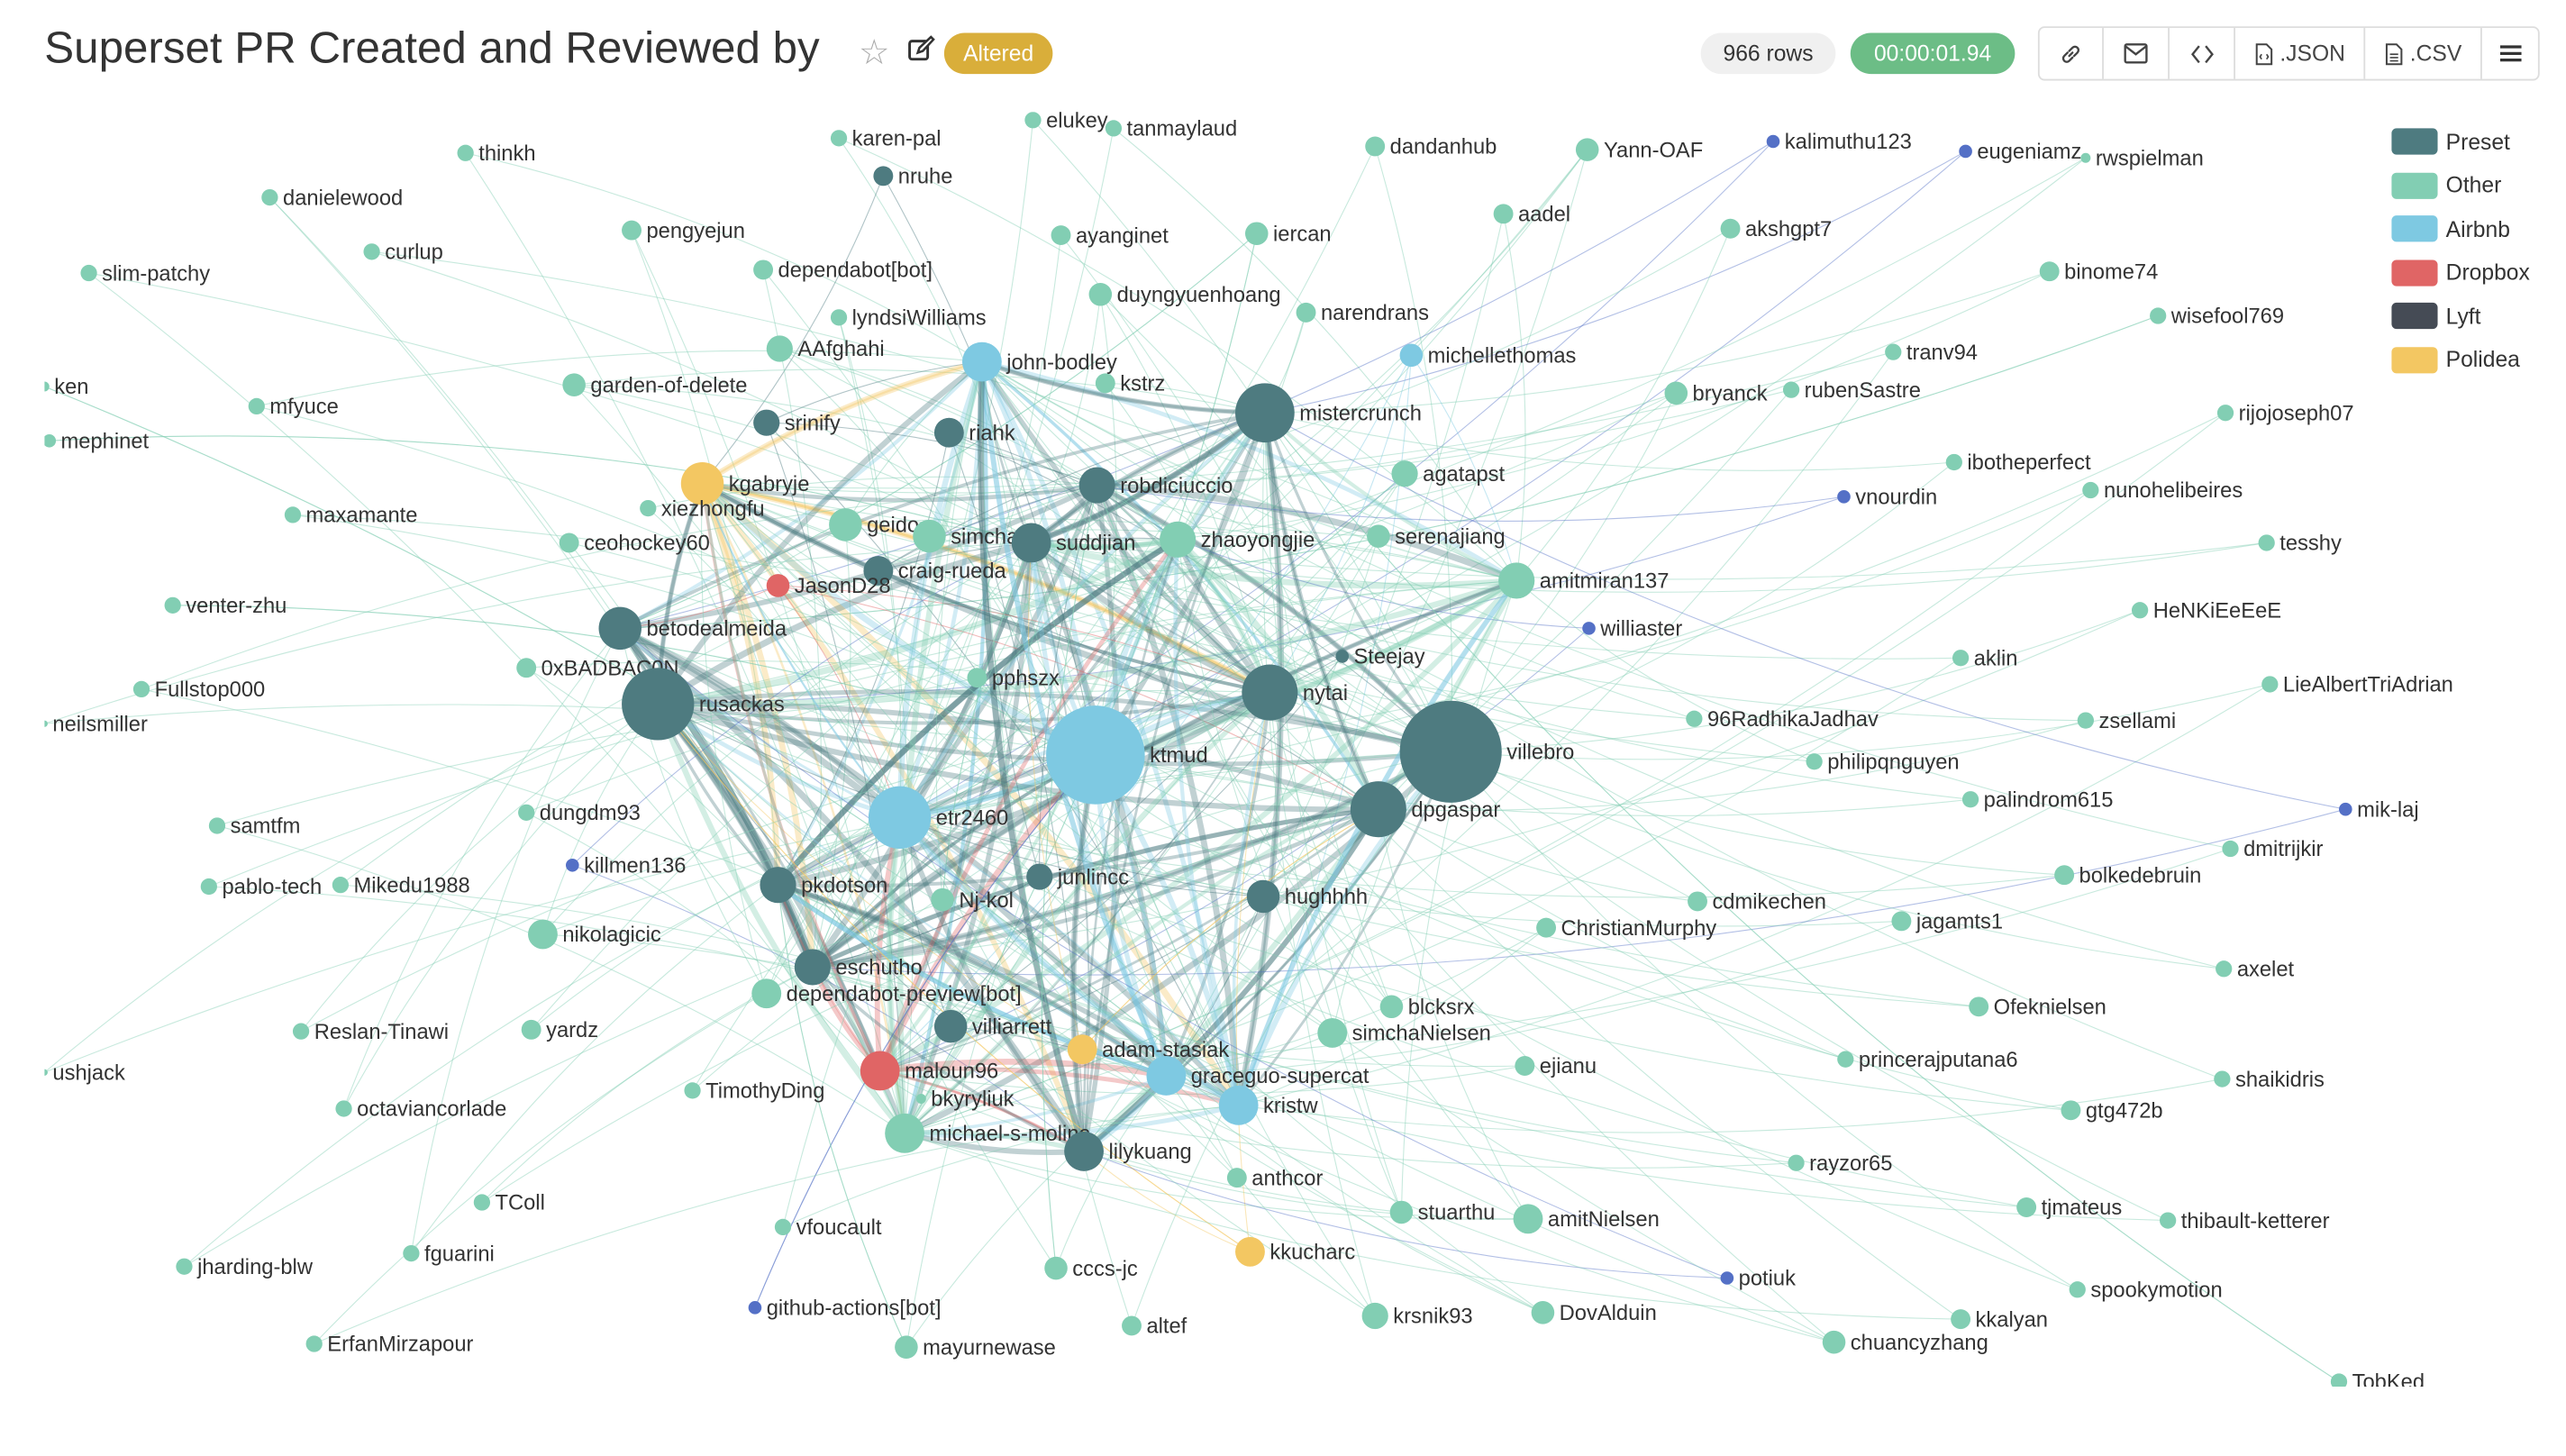 Image resolution: width=2566 pixels, height=1456 pixels. I want to click on graph-node: kgabryje, so click(745, 483).